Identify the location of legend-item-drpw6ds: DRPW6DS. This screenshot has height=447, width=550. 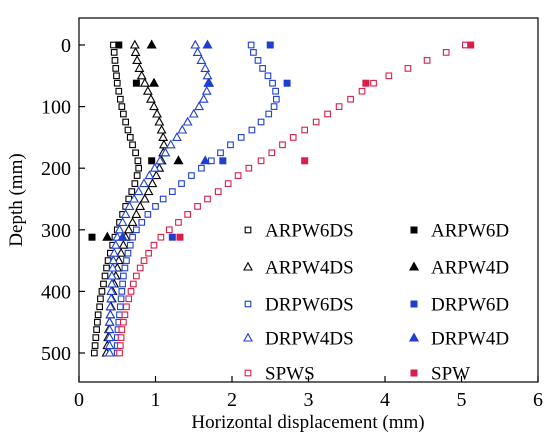
(299, 305).